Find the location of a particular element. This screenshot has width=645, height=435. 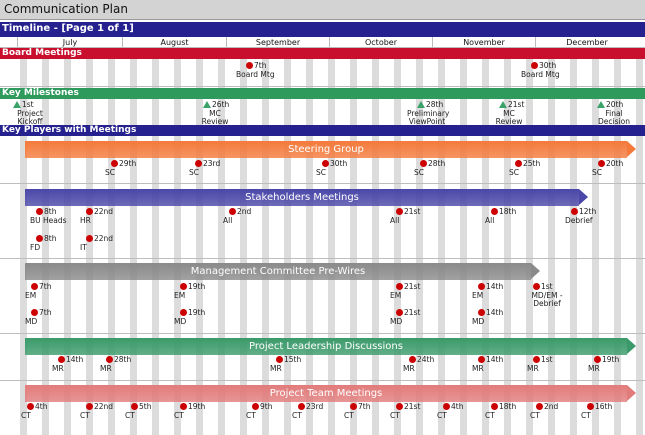

event-date: 25th is located at coordinates (531, 164).